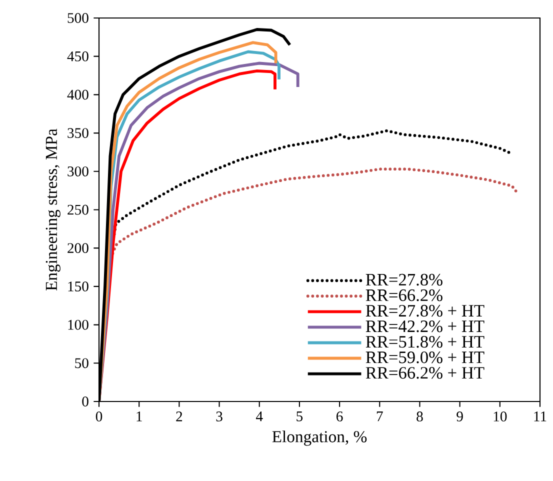  What do you see at coordinates (459, 417) in the screenshot?
I see `x-tick-label: 9` at bounding box center [459, 417].